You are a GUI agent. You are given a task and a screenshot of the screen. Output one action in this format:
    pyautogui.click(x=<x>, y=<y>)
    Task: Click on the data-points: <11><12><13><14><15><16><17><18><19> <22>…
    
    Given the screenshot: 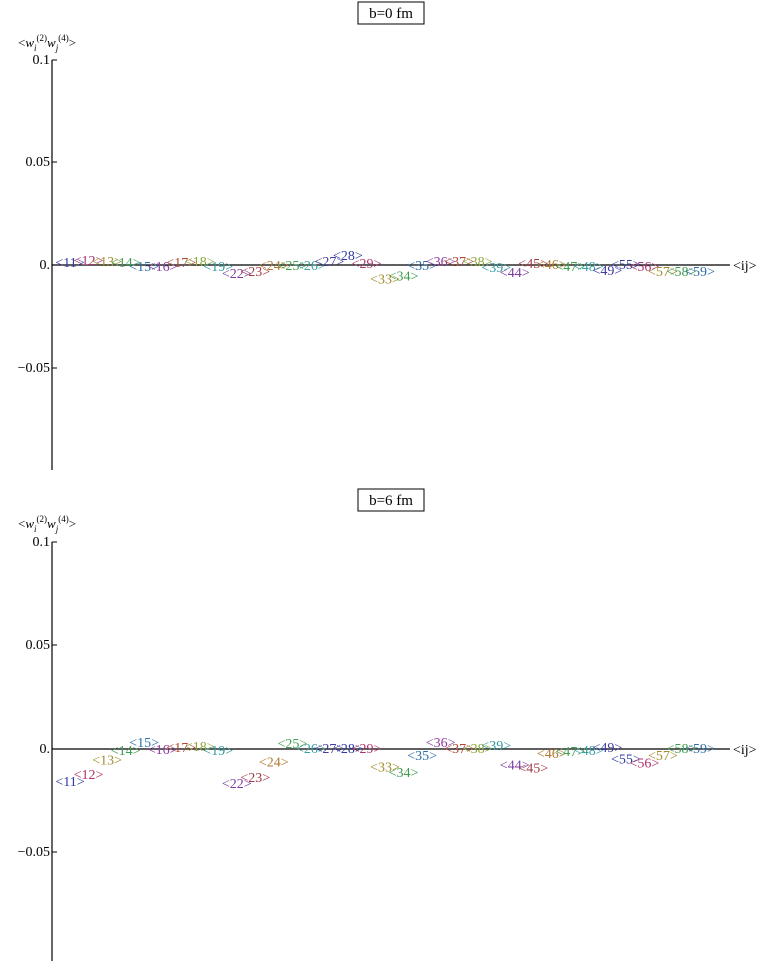 What is the action you would take?
    pyautogui.click(x=385, y=764)
    